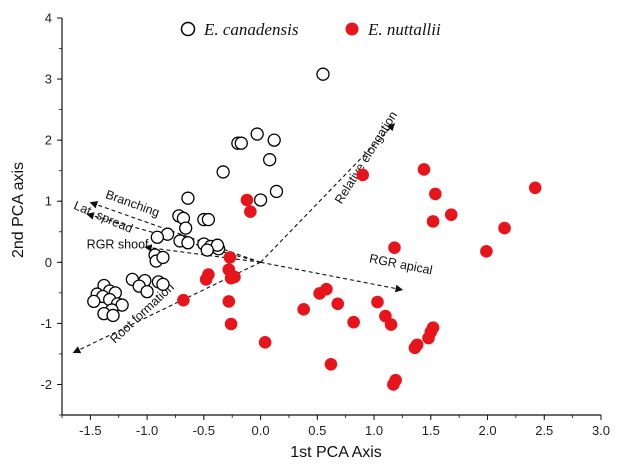 This screenshot has width=617, height=466. What do you see at coordinates (404, 29) in the screenshot?
I see `legend-label-e-nuttallii: E. nuttallii` at bounding box center [404, 29].